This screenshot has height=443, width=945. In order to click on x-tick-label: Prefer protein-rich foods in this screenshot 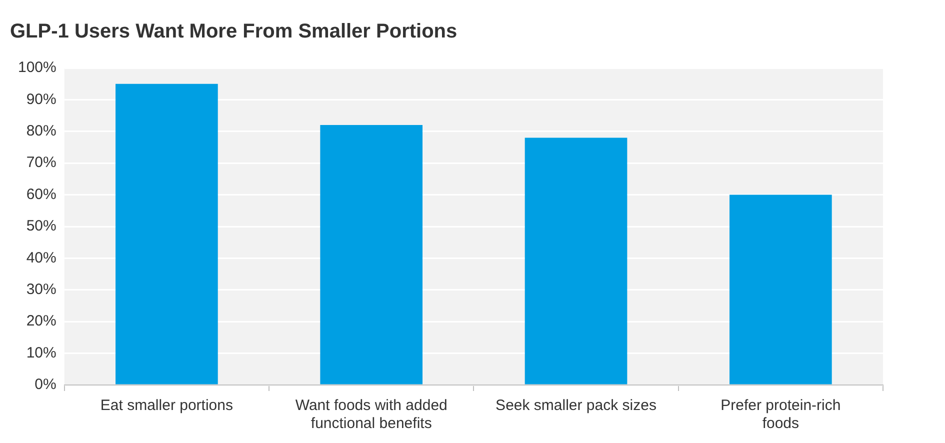, I will do `click(780, 414)`.